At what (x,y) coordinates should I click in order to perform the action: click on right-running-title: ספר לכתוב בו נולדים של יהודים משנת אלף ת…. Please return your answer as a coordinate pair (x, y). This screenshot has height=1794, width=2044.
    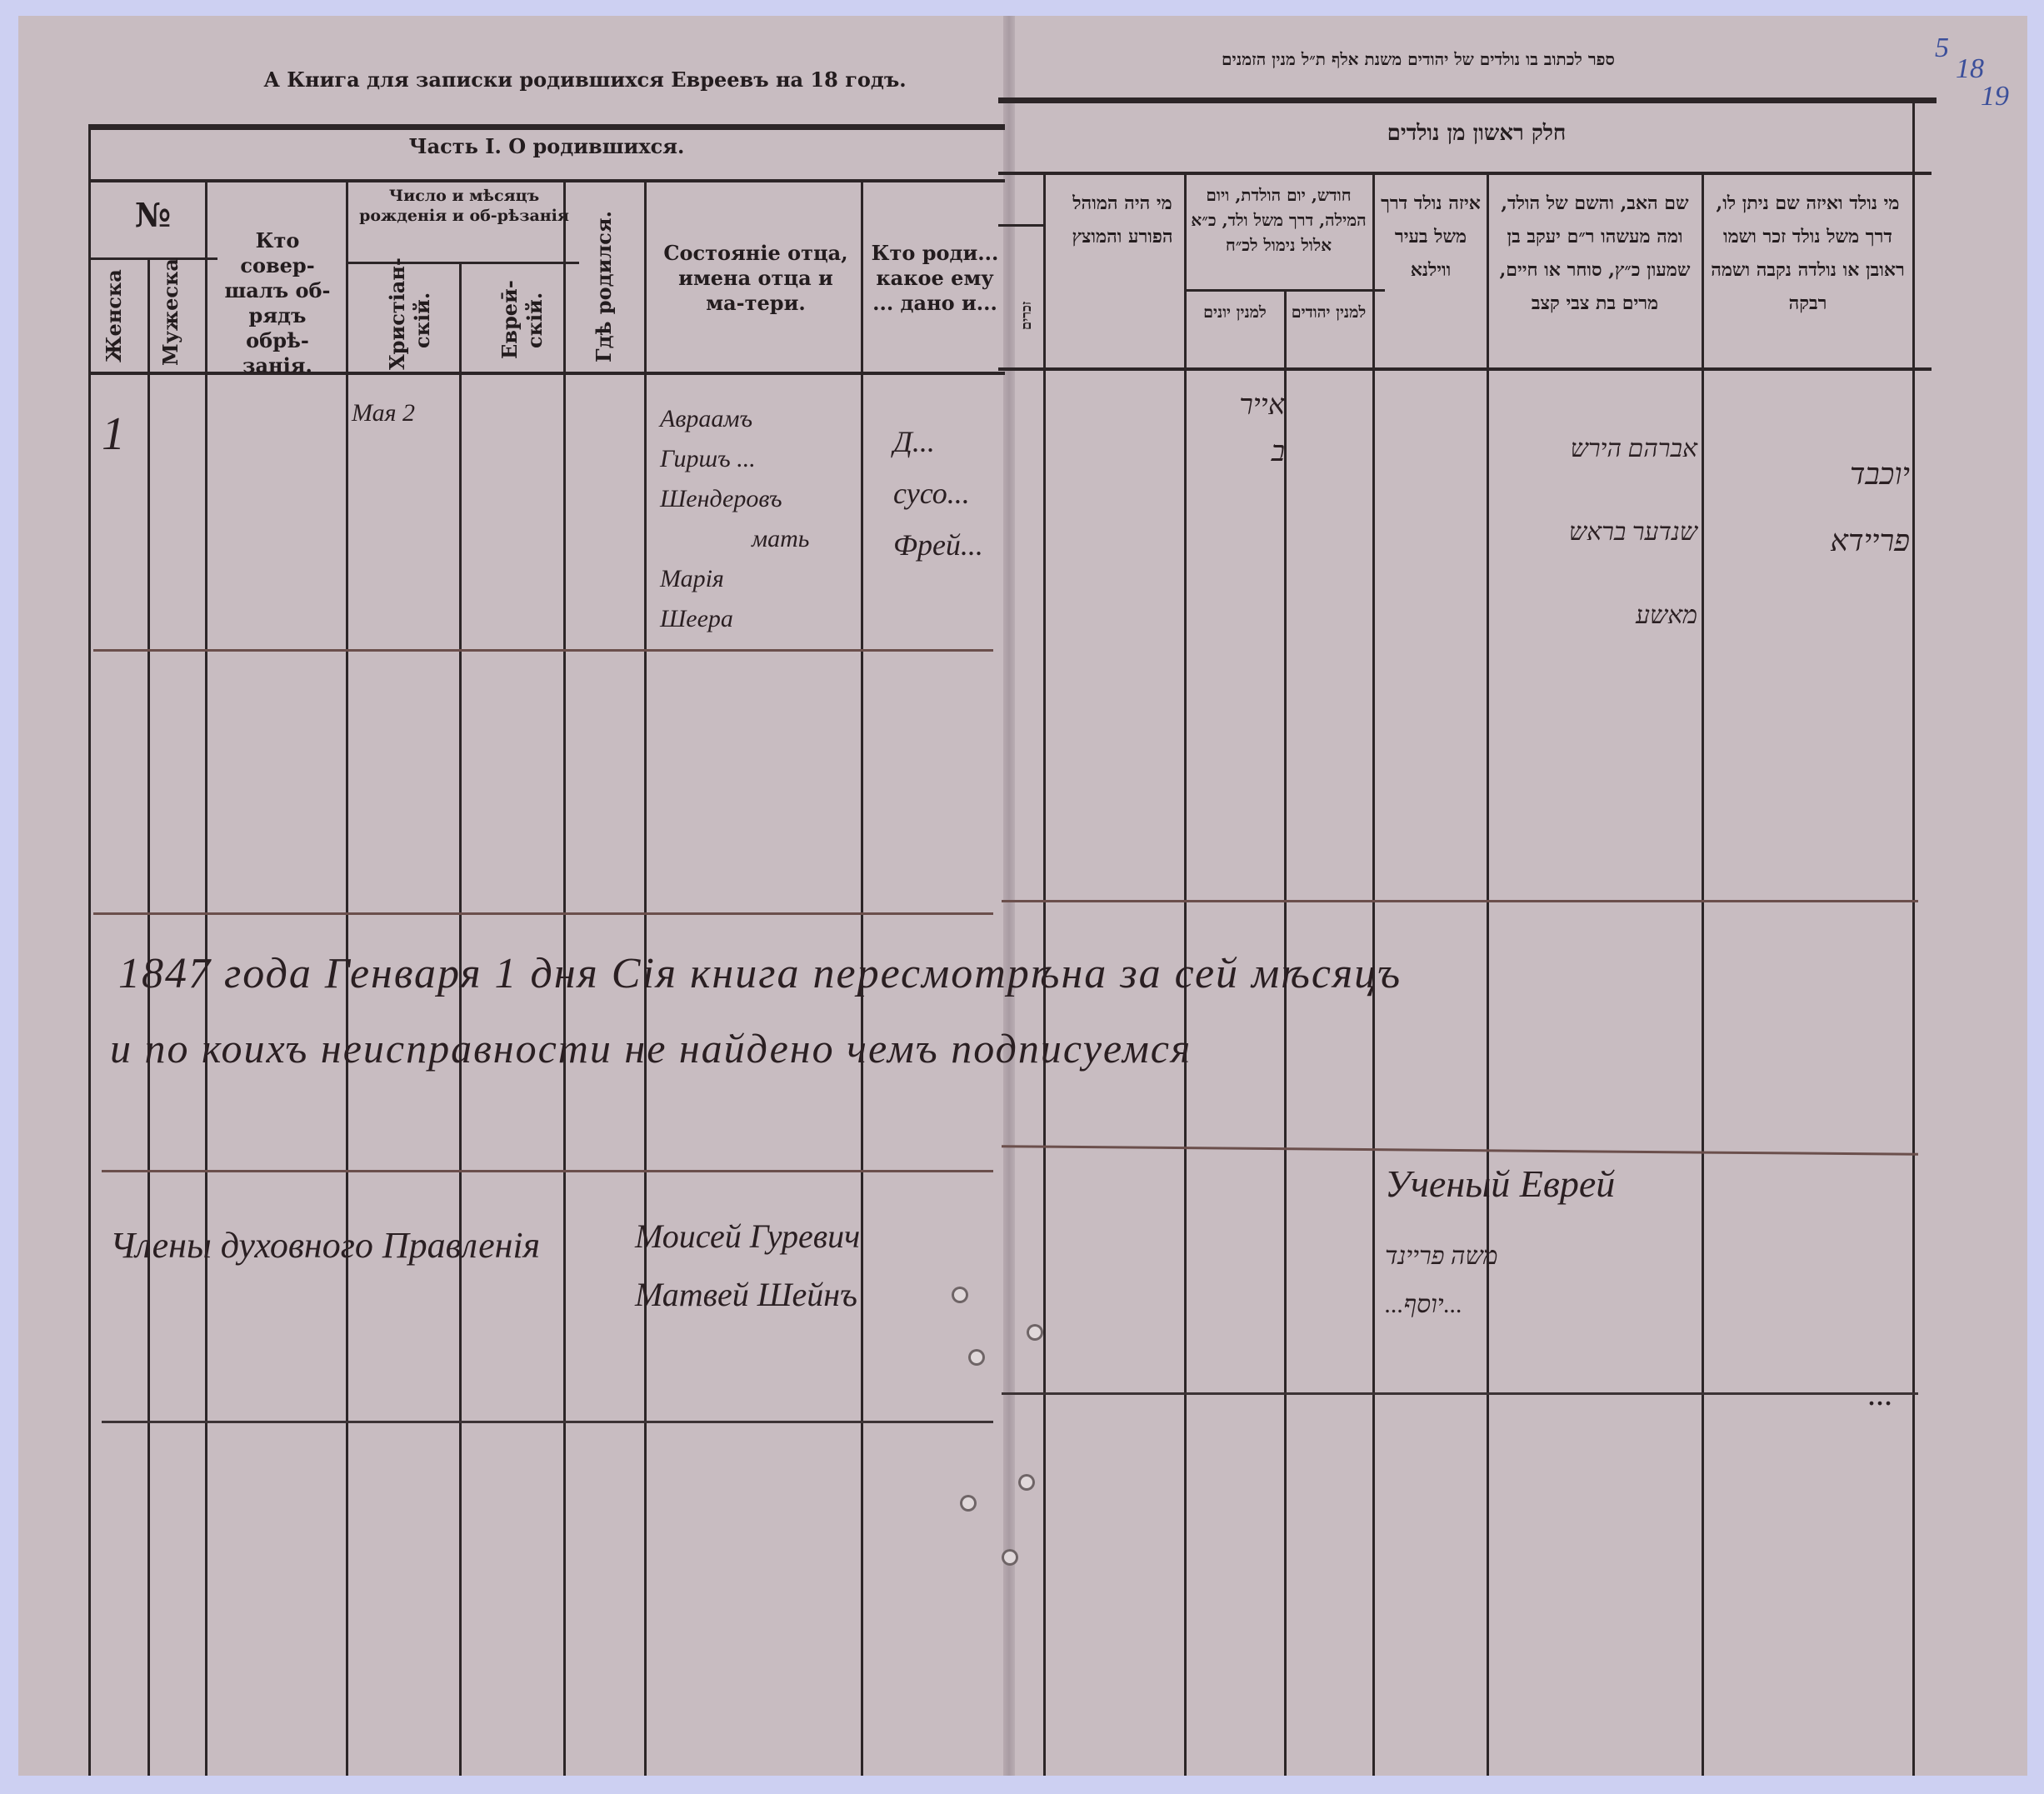
    Looking at the image, I should click on (1419, 59).